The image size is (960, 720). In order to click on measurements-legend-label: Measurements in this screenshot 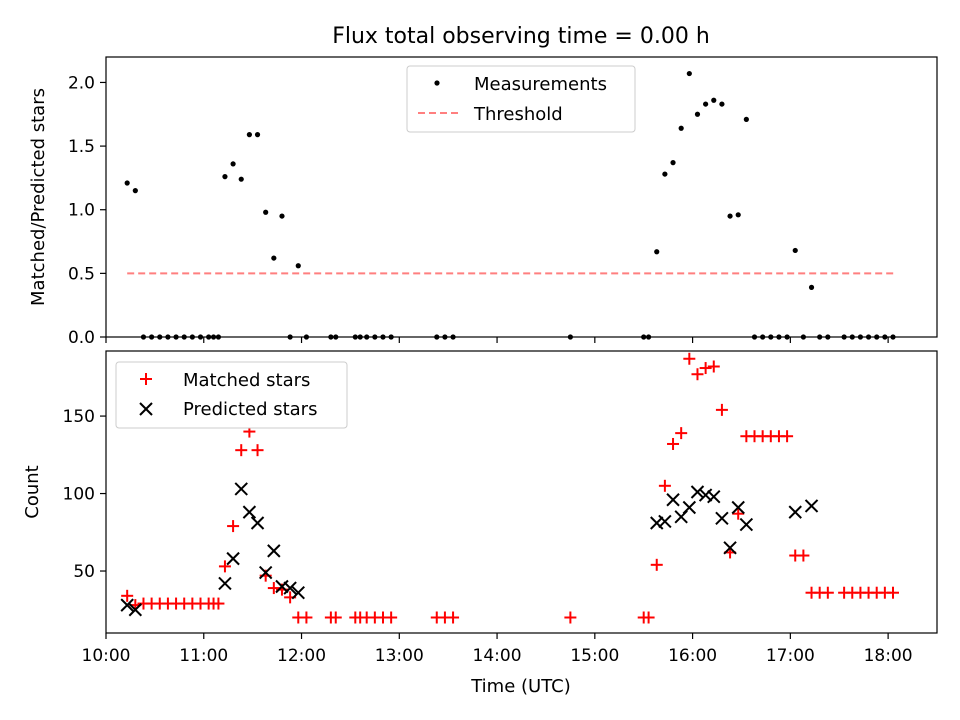, I will do `click(540, 84)`.